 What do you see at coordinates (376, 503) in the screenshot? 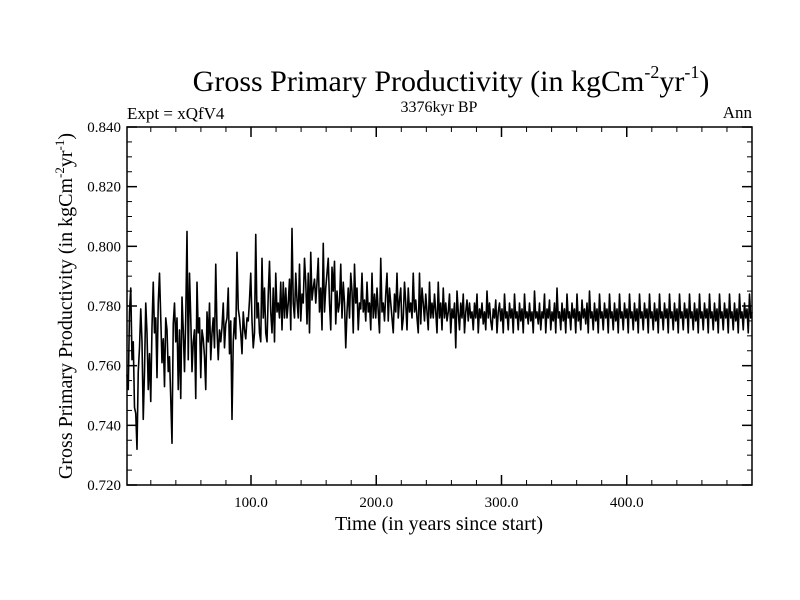
I see `x-tick-label: 200.0` at bounding box center [376, 503].